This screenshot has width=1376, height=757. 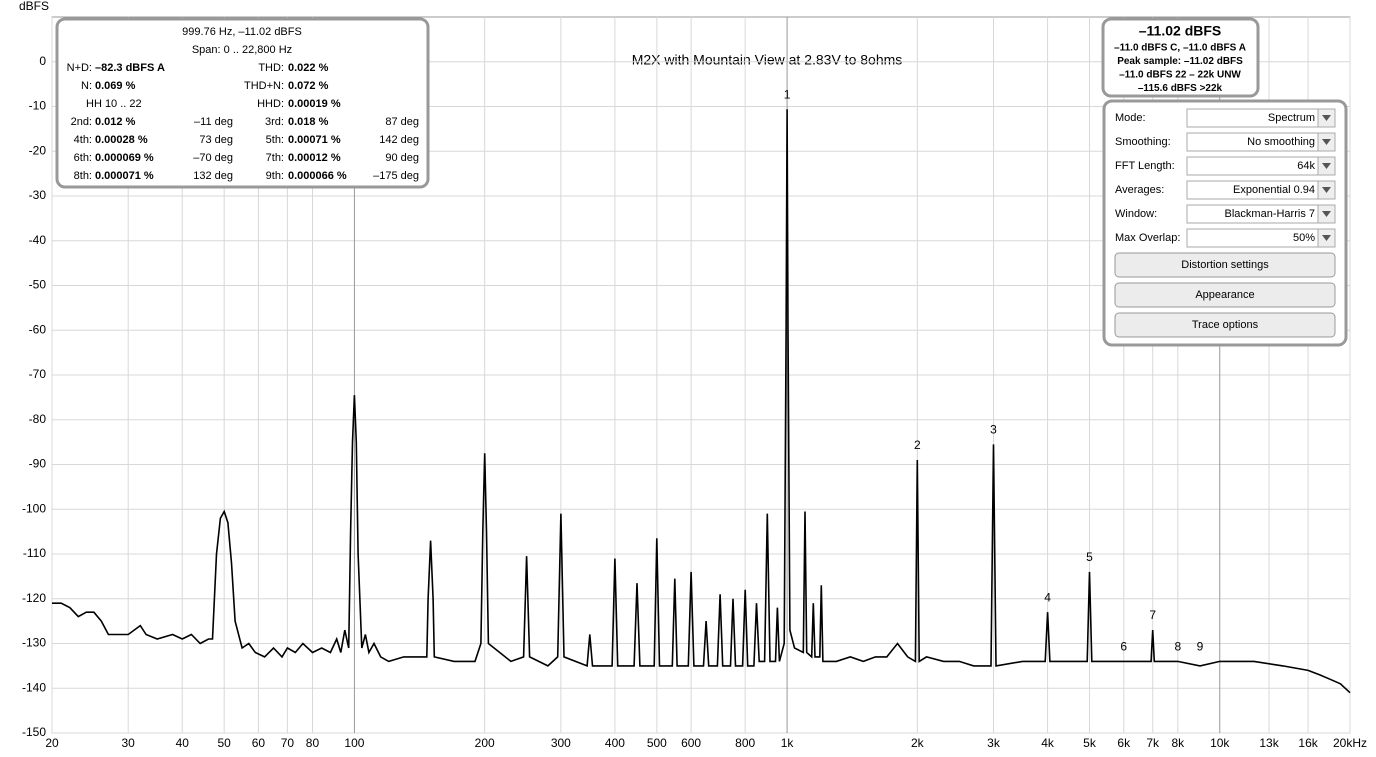 I want to click on info-value: 0.00012 %, so click(x=314, y=158).